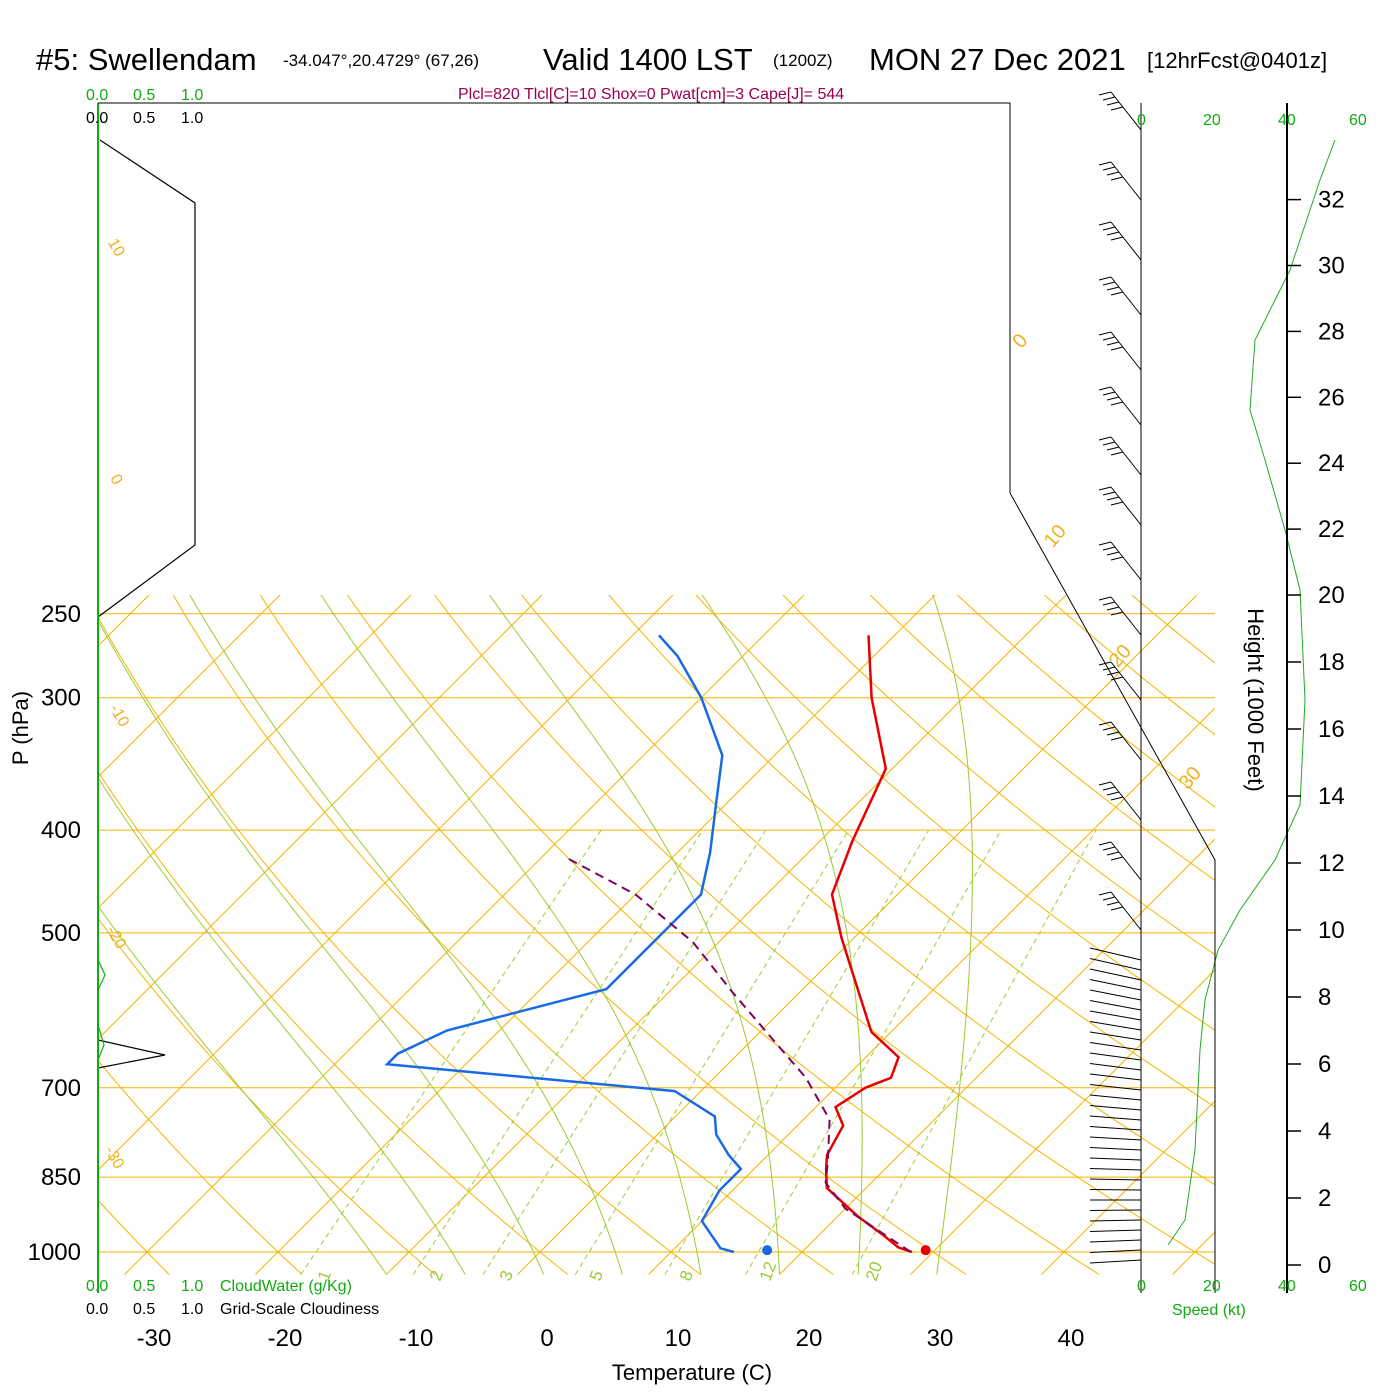 The width and height of the screenshot is (1400, 1400). What do you see at coordinates (546, 1338) in the screenshot?
I see `temperature-tick-label: 0` at bounding box center [546, 1338].